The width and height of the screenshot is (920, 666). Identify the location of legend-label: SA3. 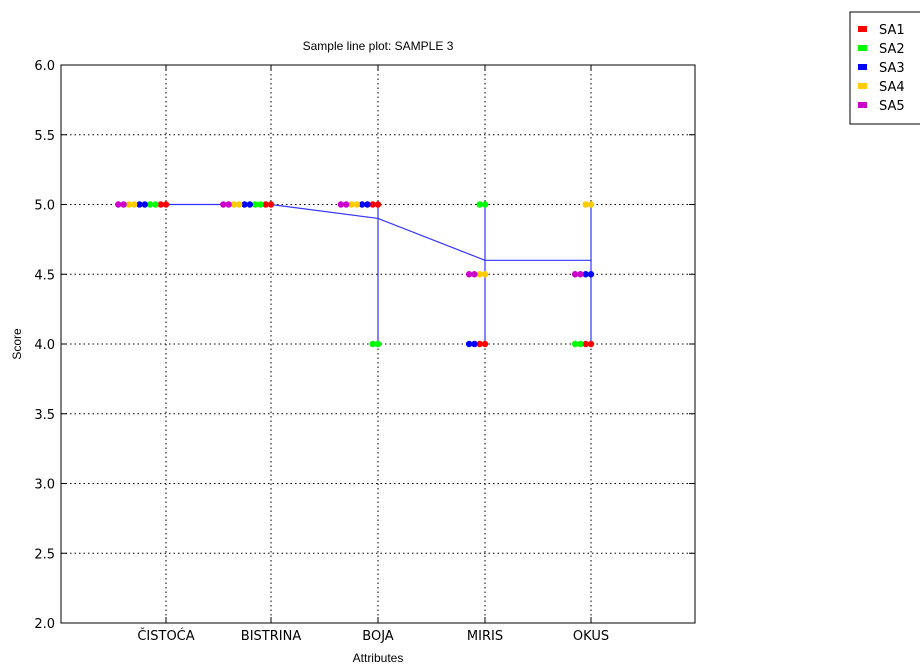
(892, 68).